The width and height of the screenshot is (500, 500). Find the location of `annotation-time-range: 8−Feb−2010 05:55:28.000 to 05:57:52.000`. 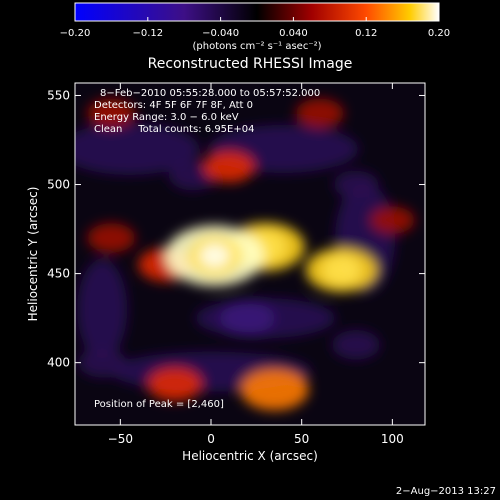

annotation-time-range: 8−Feb−2010 05:55:28.000 to 05:57:52.000 is located at coordinates (210, 93).